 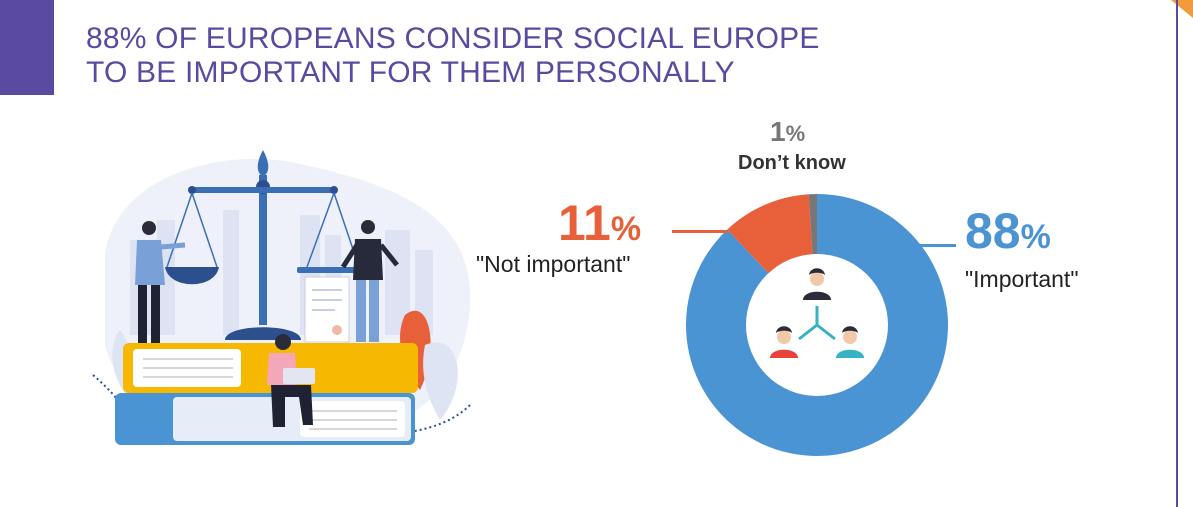 I want to click on dont-know-value: 1%, so click(x=787, y=132).